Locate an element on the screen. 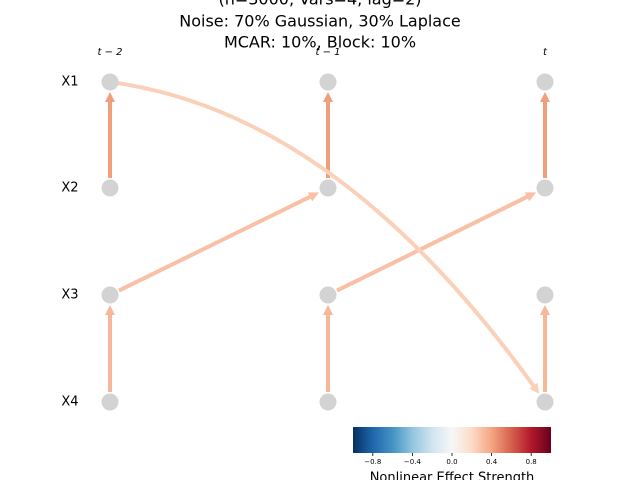 The height and width of the screenshot is (480, 640). colorbar-label: Nonlinear Effect Strength is located at coordinates (452, 475).